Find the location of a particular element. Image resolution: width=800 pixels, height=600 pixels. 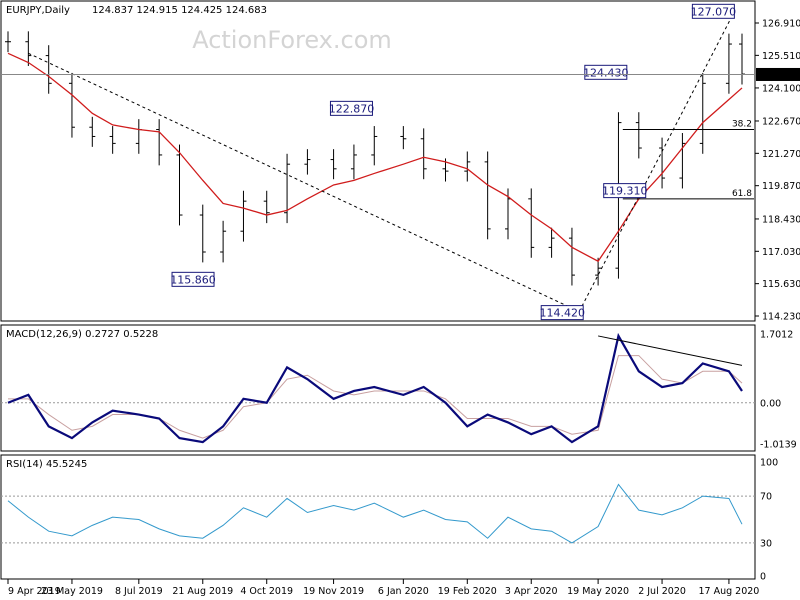

price-annotation-label: 122.870 is located at coordinates (352, 108).